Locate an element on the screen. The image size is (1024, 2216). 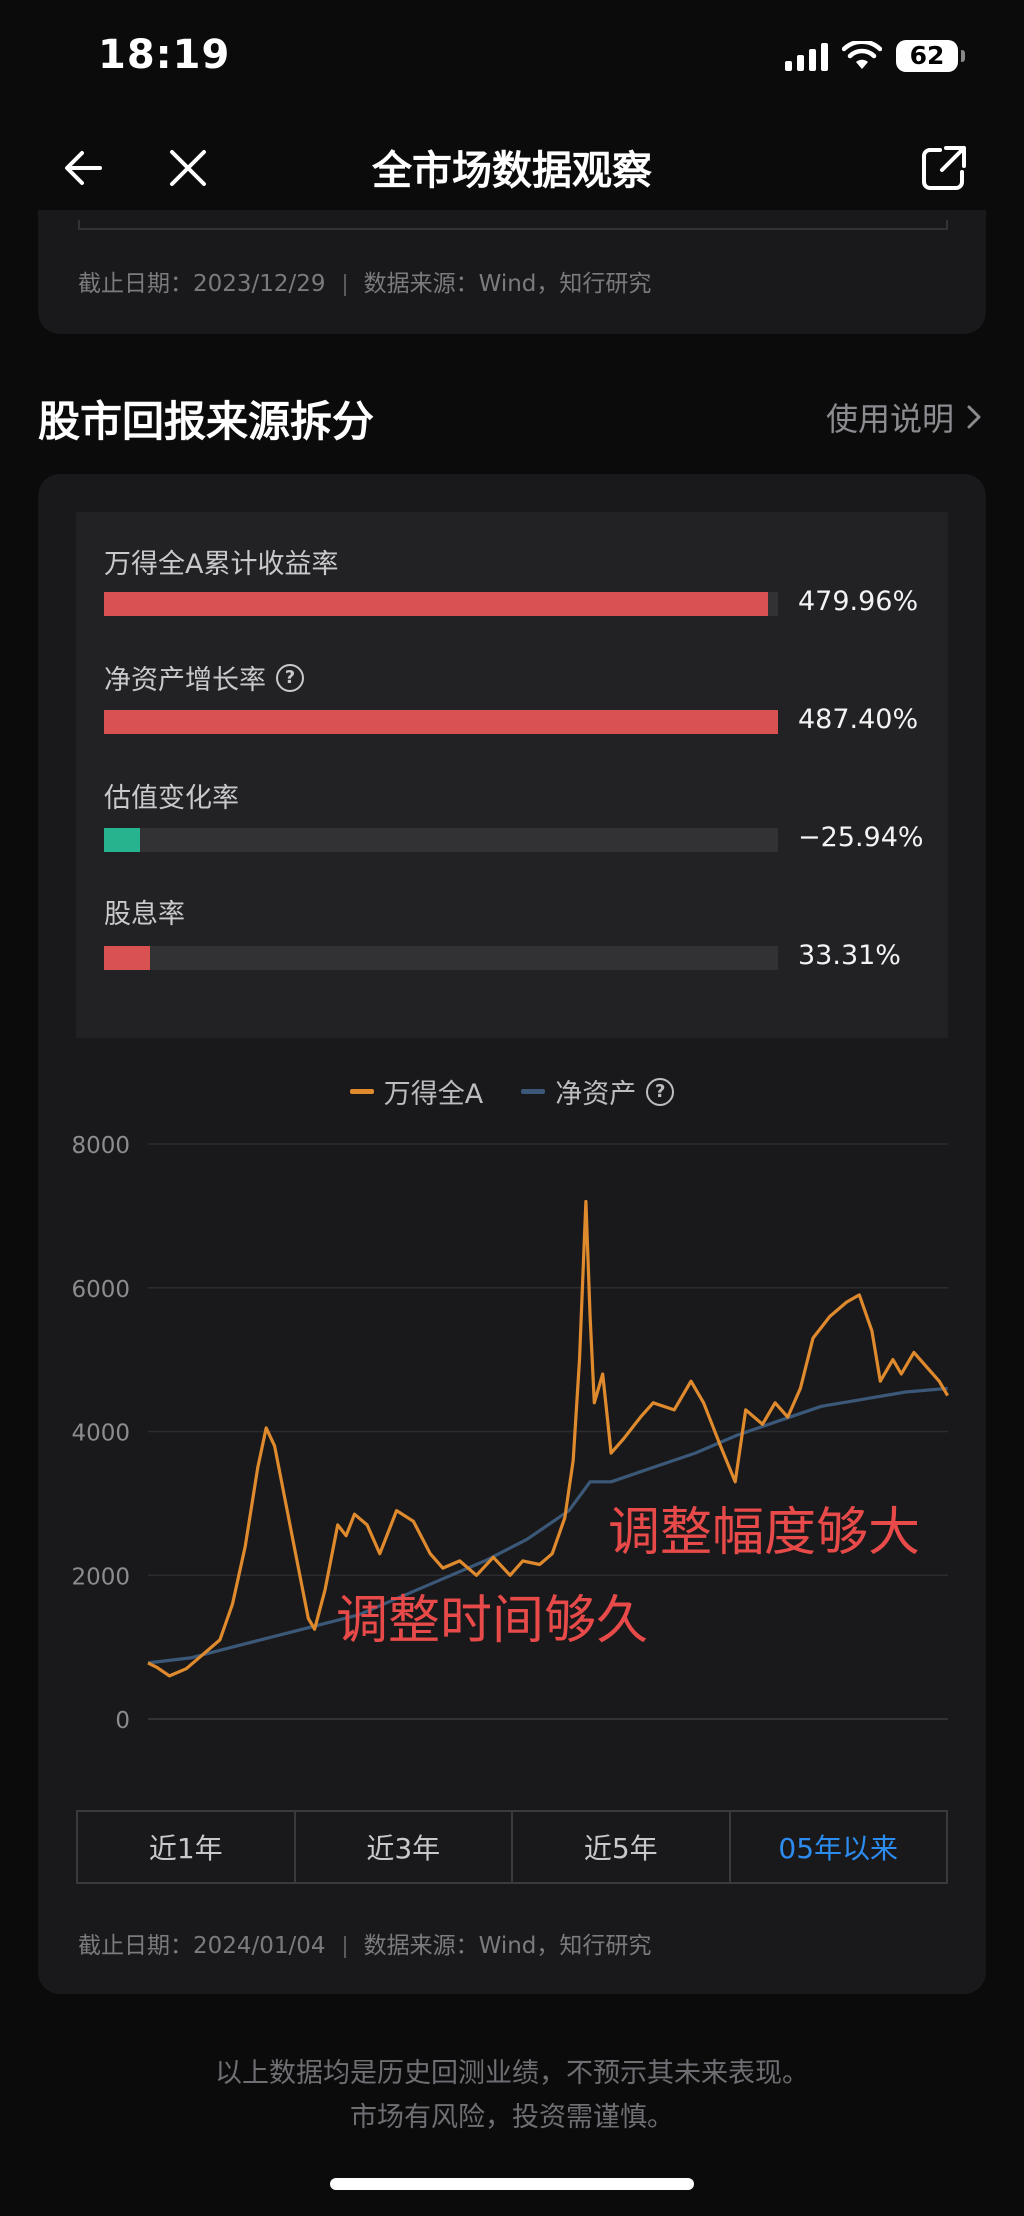
date-label: 截止日期：2024/01/04 is located at coordinates (202, 1946).